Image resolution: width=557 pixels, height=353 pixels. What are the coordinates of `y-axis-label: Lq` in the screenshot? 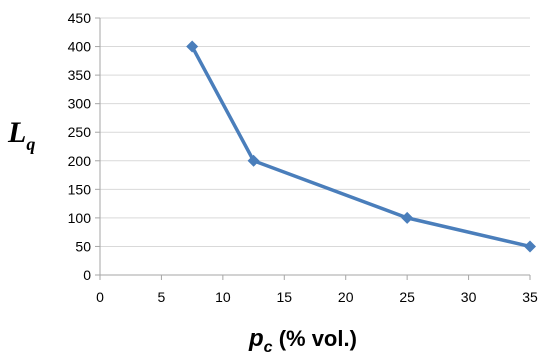 It's located at (21, 135).